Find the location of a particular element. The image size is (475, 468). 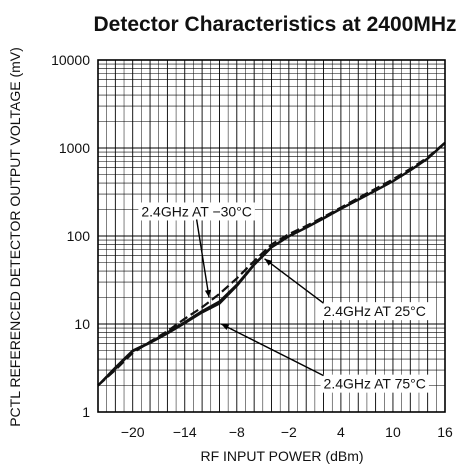

annotation-label: 2.4GHz AT −30°C is located at coordinates (196, 211).